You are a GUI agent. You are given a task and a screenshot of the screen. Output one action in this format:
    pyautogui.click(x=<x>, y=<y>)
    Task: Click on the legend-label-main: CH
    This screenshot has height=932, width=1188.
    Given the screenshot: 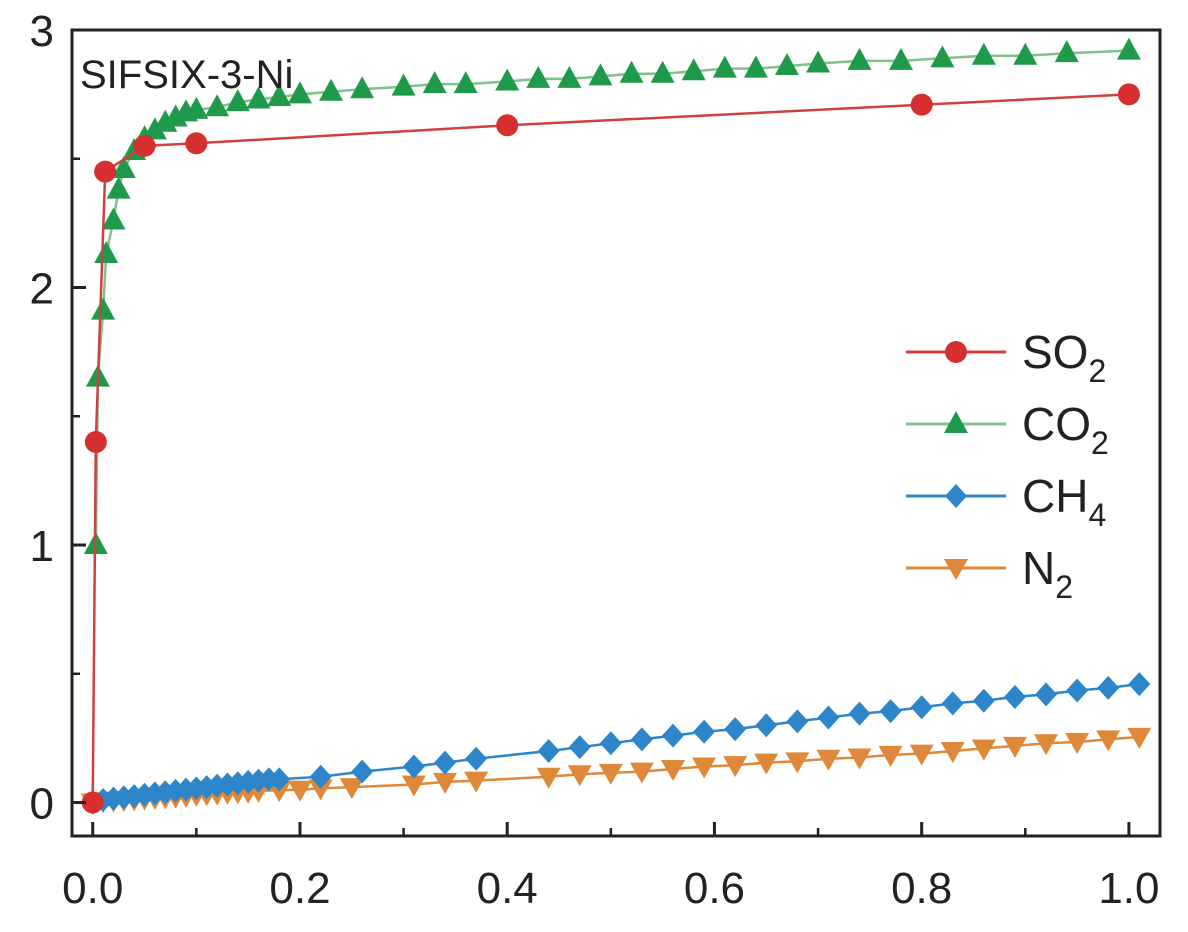 What is the action you would take?
    pyautogui.click(x=1055, y=496)
    